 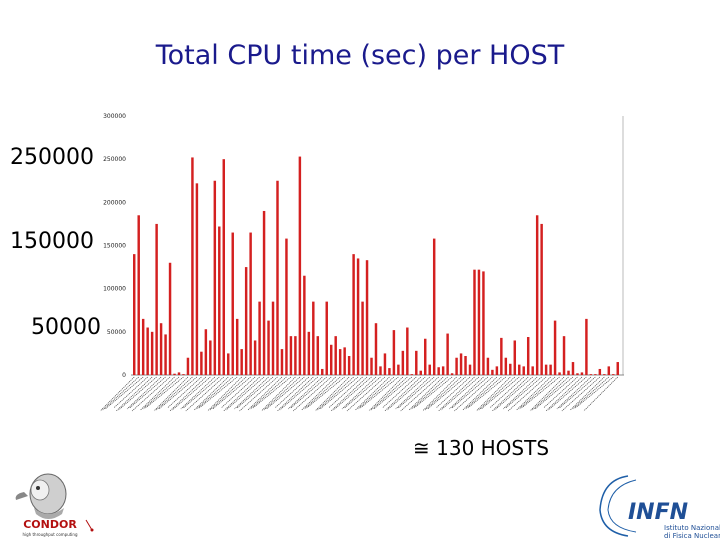 What do you see at coordinates (116, 332) in the screenshot?
I see `y-tick-label: 50000` at bounding box center [116, 332].